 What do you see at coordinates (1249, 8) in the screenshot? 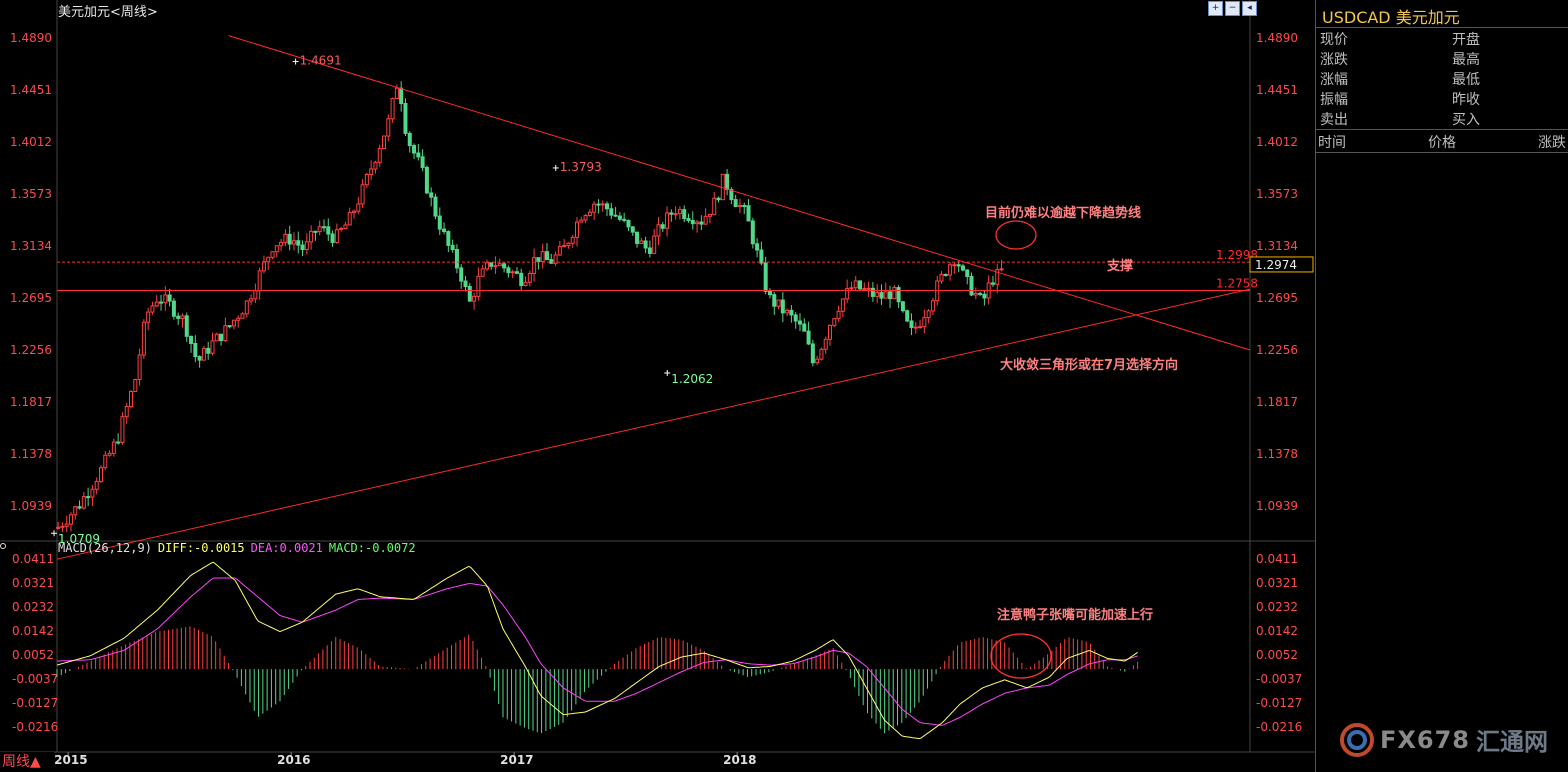
I see `scroll-left-icon: ◂` at bounding box center [1249, 8].